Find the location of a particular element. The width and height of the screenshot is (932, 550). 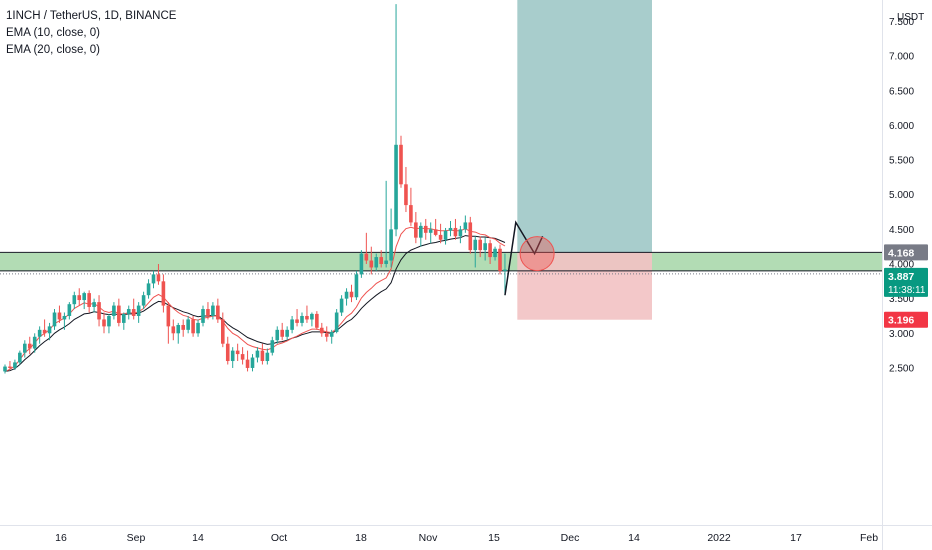

x-tick-label: Nov is located at coordinates (428, 538).